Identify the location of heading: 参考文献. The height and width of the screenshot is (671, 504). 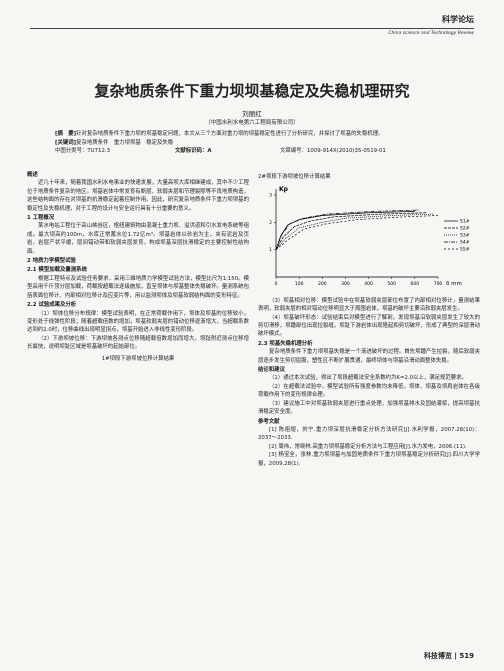
(269, 421).